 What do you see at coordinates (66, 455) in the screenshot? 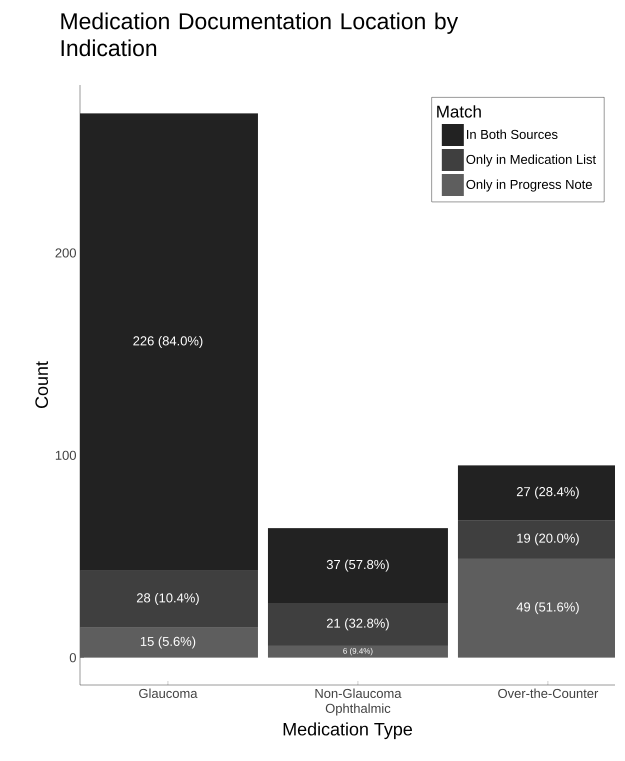
I see `y-tick-label: 100` at bounding box center [66, 455].